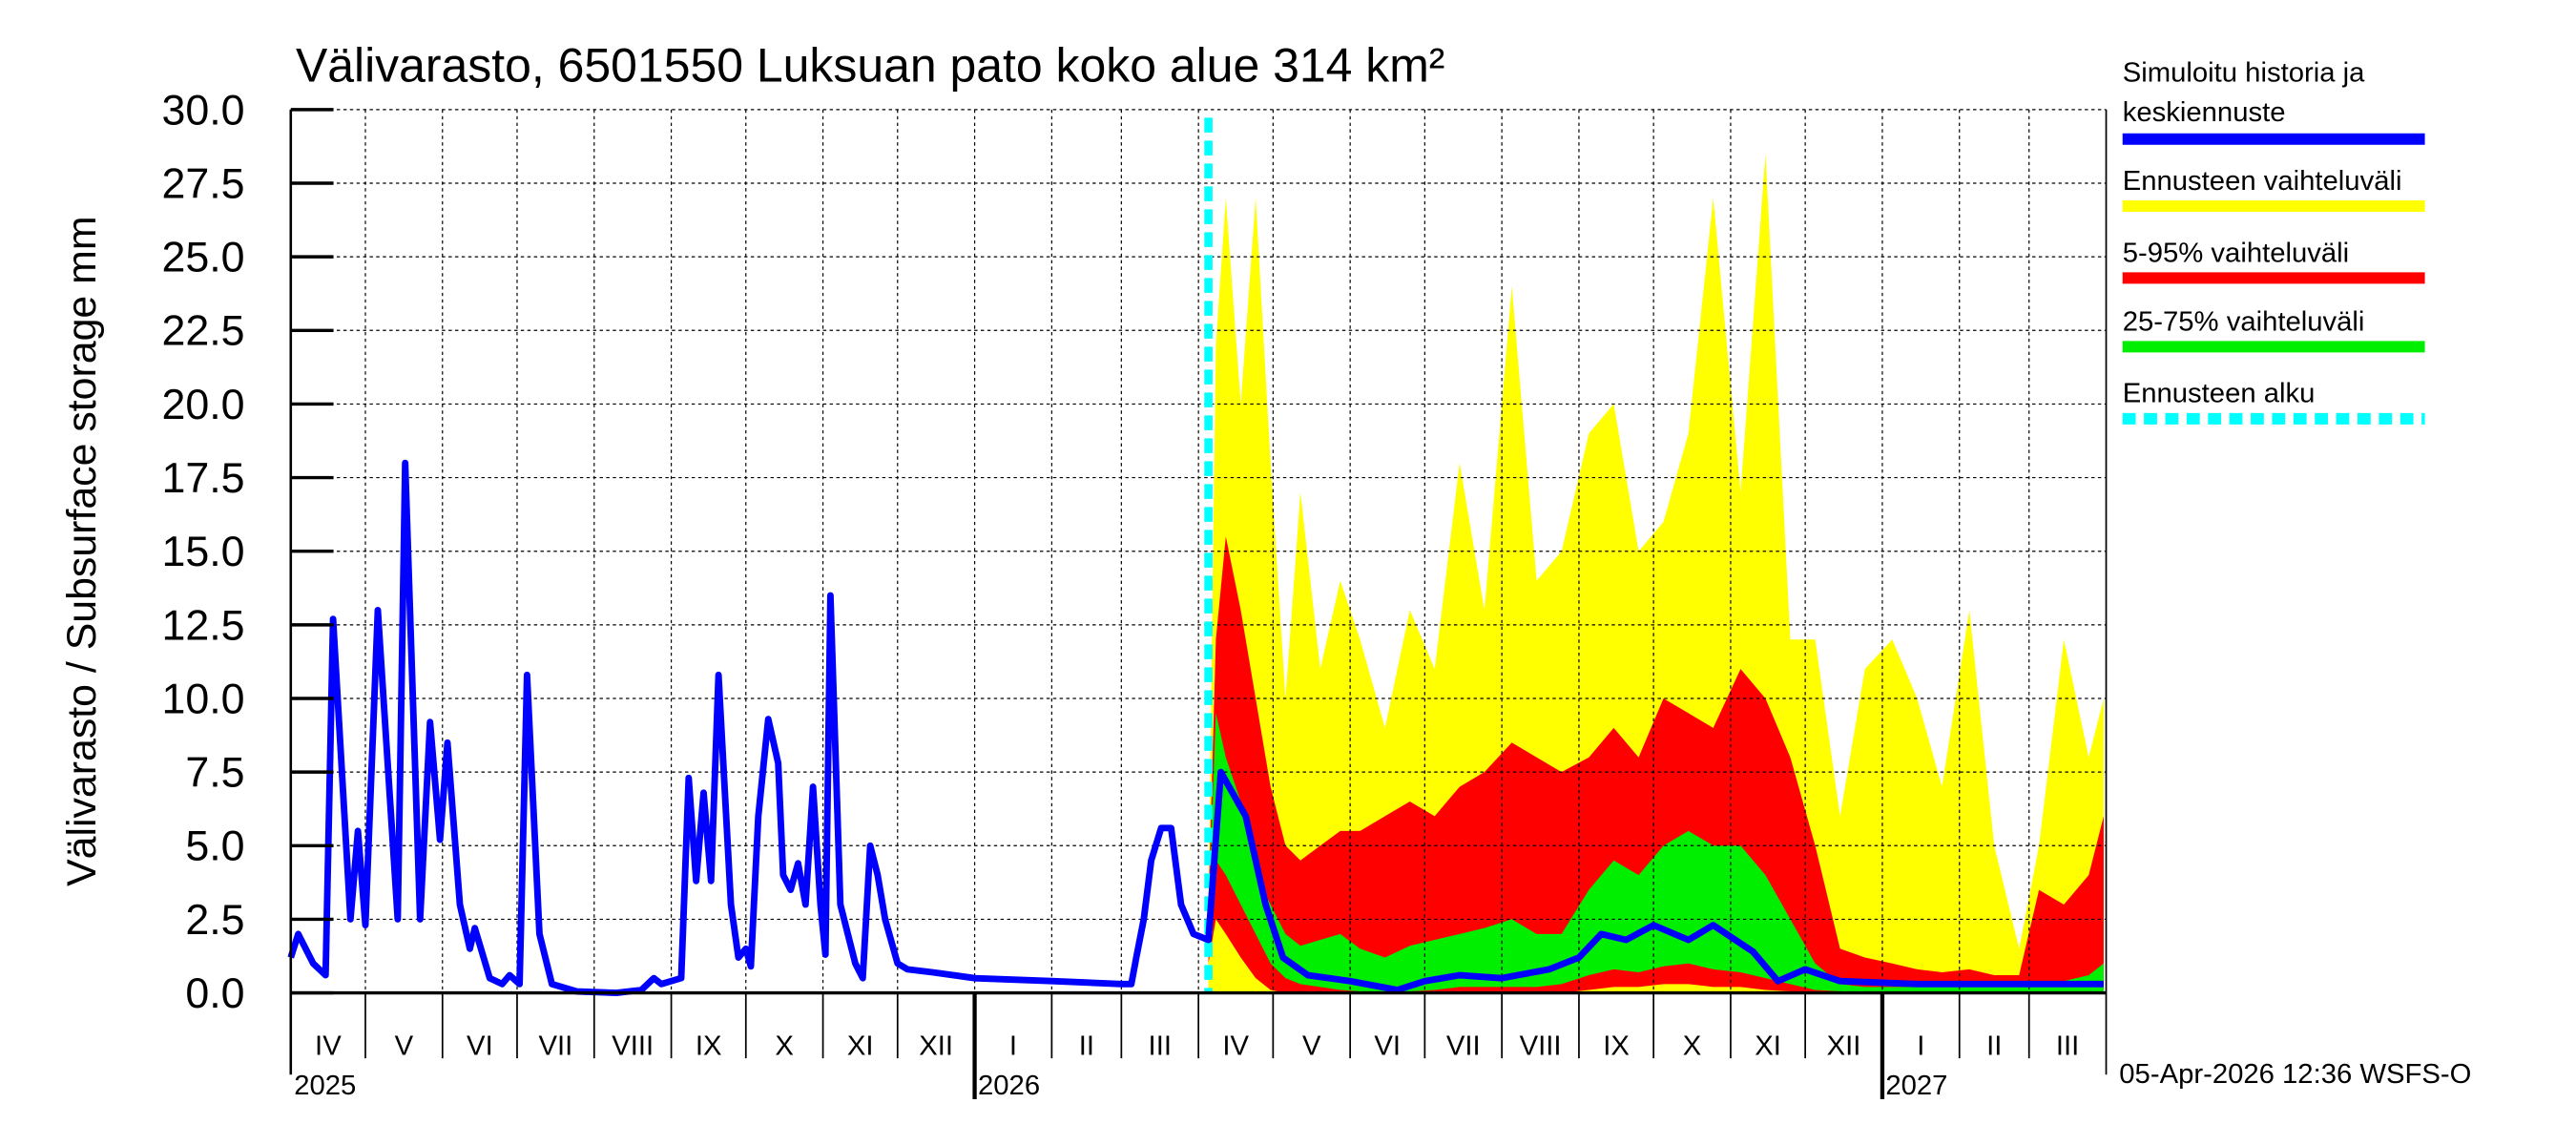  I want to click on year-label: 2027, so click(1916, 1086).